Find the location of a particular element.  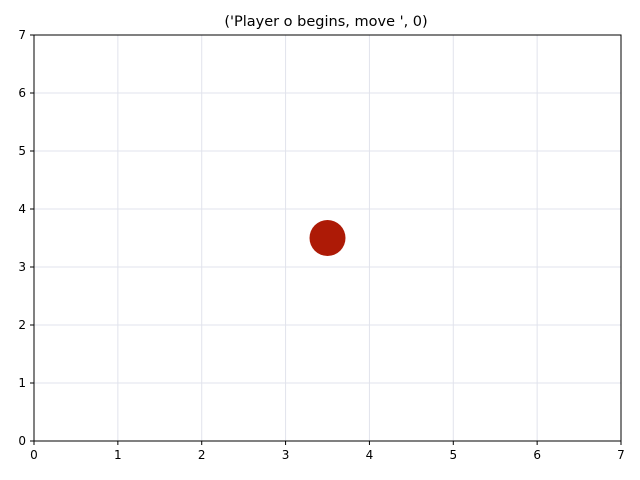

x-tick-label: 2 is located at coordinates (202, 455).